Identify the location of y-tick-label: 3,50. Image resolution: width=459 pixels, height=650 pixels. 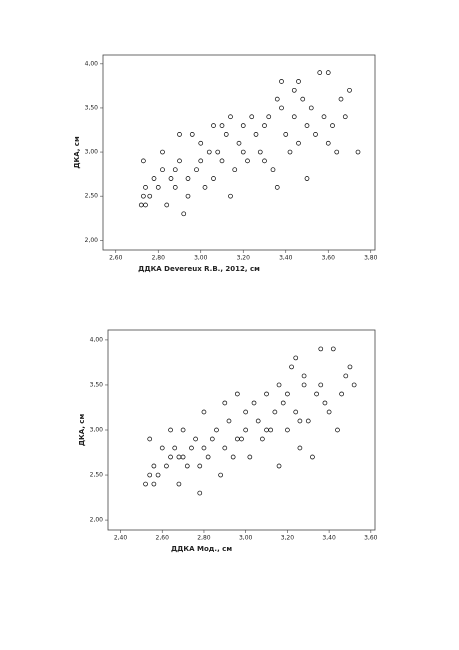
(97, 384).